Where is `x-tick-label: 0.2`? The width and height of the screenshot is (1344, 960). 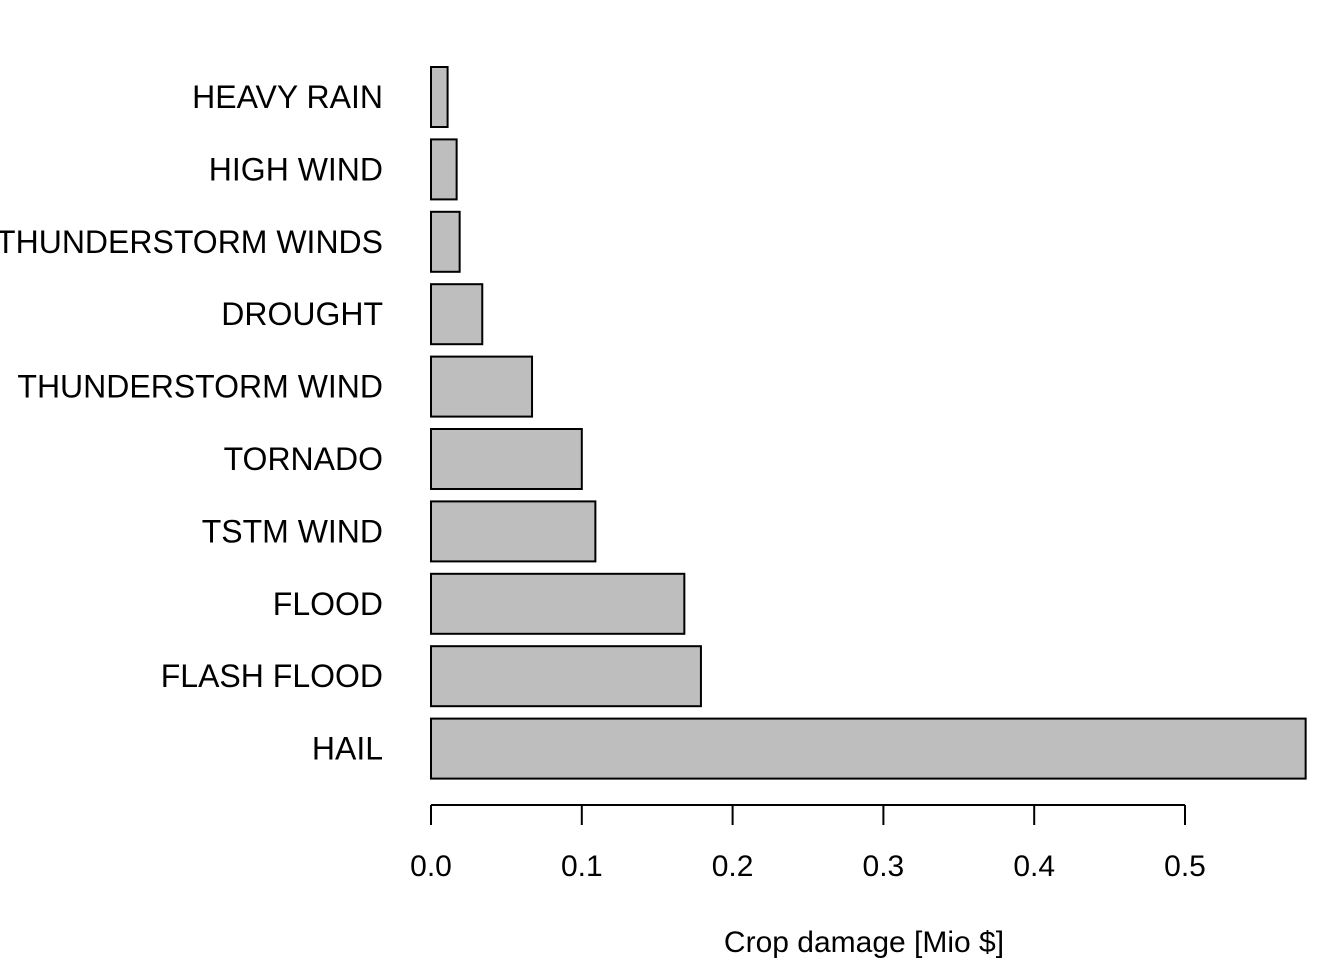 x-tick-label: 0.2 is located at coordinates (733, 866).